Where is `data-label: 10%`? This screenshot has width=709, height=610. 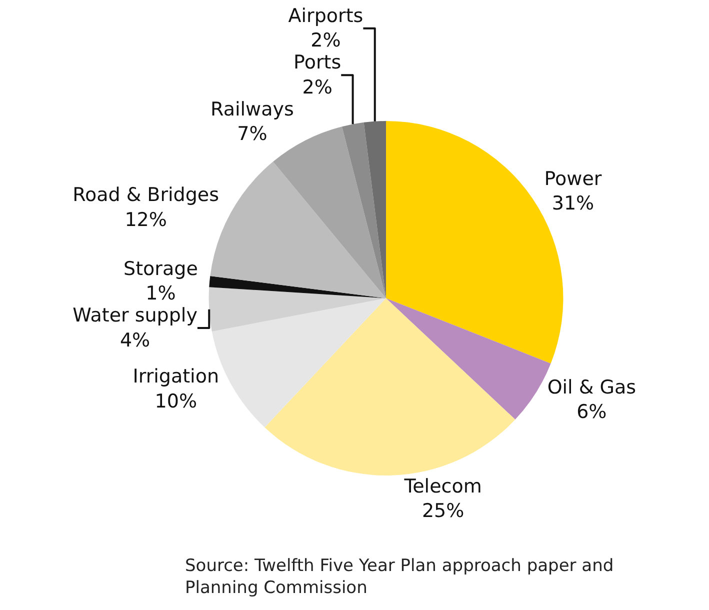
data-label: 10% is located at coordinates (175, 401).